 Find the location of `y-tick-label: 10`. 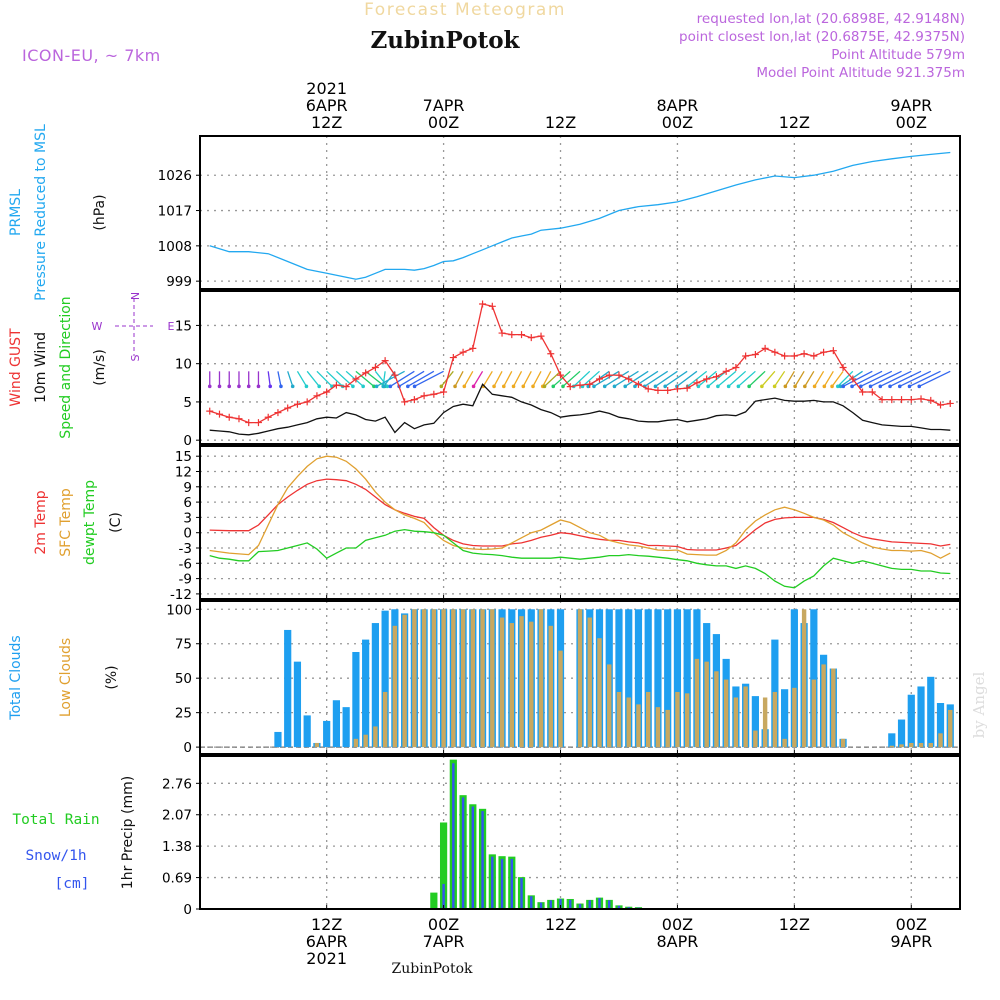

y-tick-label: 10 is located at coordinates (183, 365).